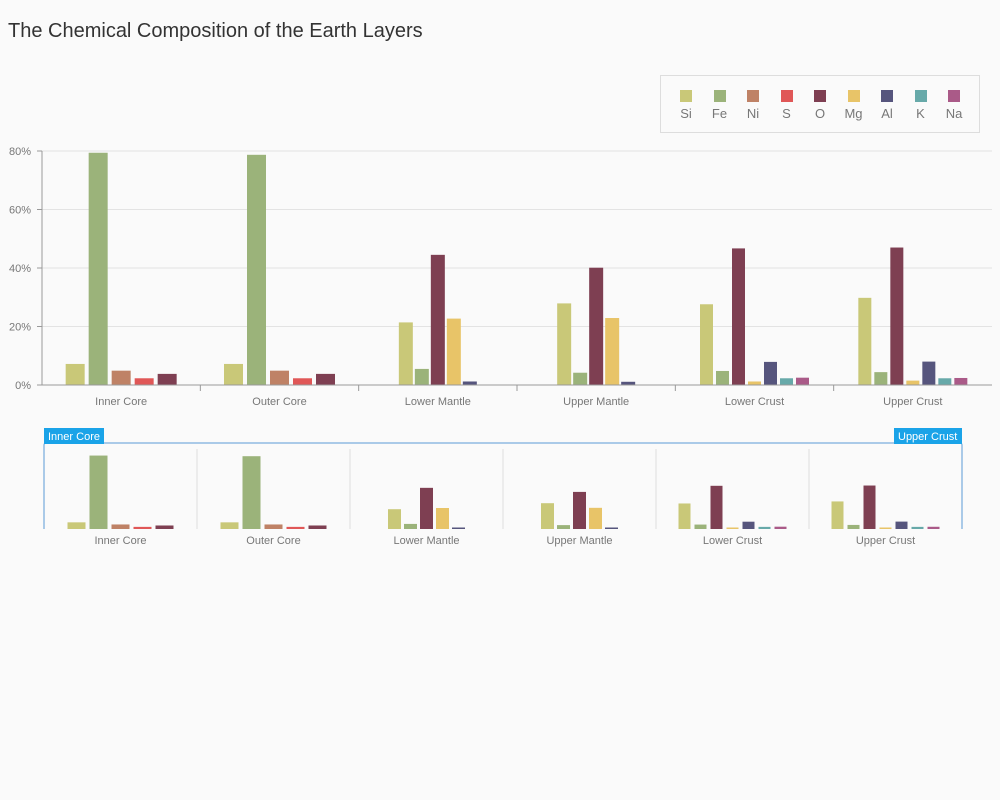 Image resolution: width=1000 pixels, height=800 pixels. I want to click on navigator-start-handle, so click(74, 436).